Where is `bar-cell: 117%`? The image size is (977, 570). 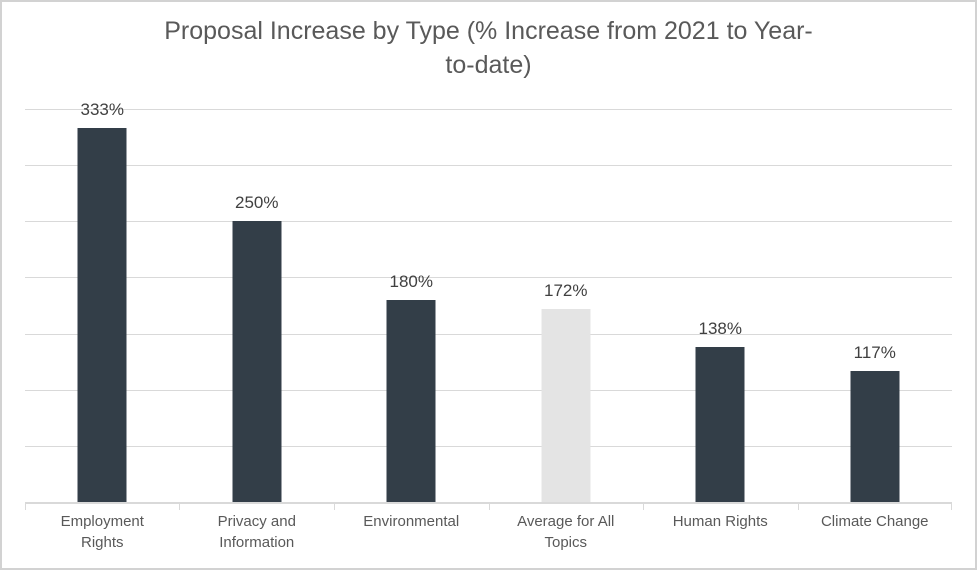 bar-cell: 117% is located at coordinates (875, 305).